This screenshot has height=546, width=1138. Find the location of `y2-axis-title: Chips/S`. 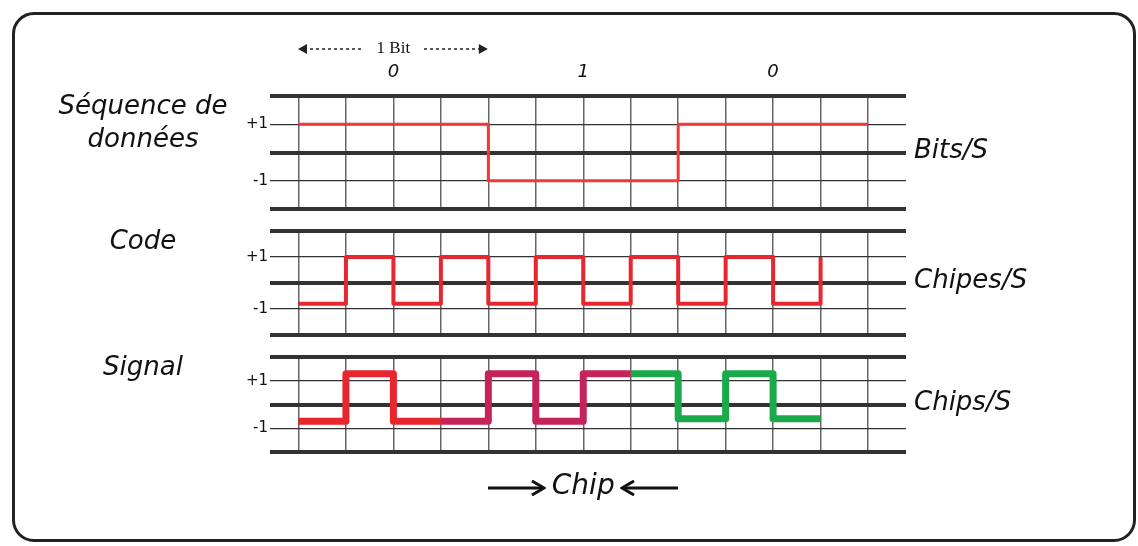

y2-axis-title: Chips/S is located at coordinates (963, 400).